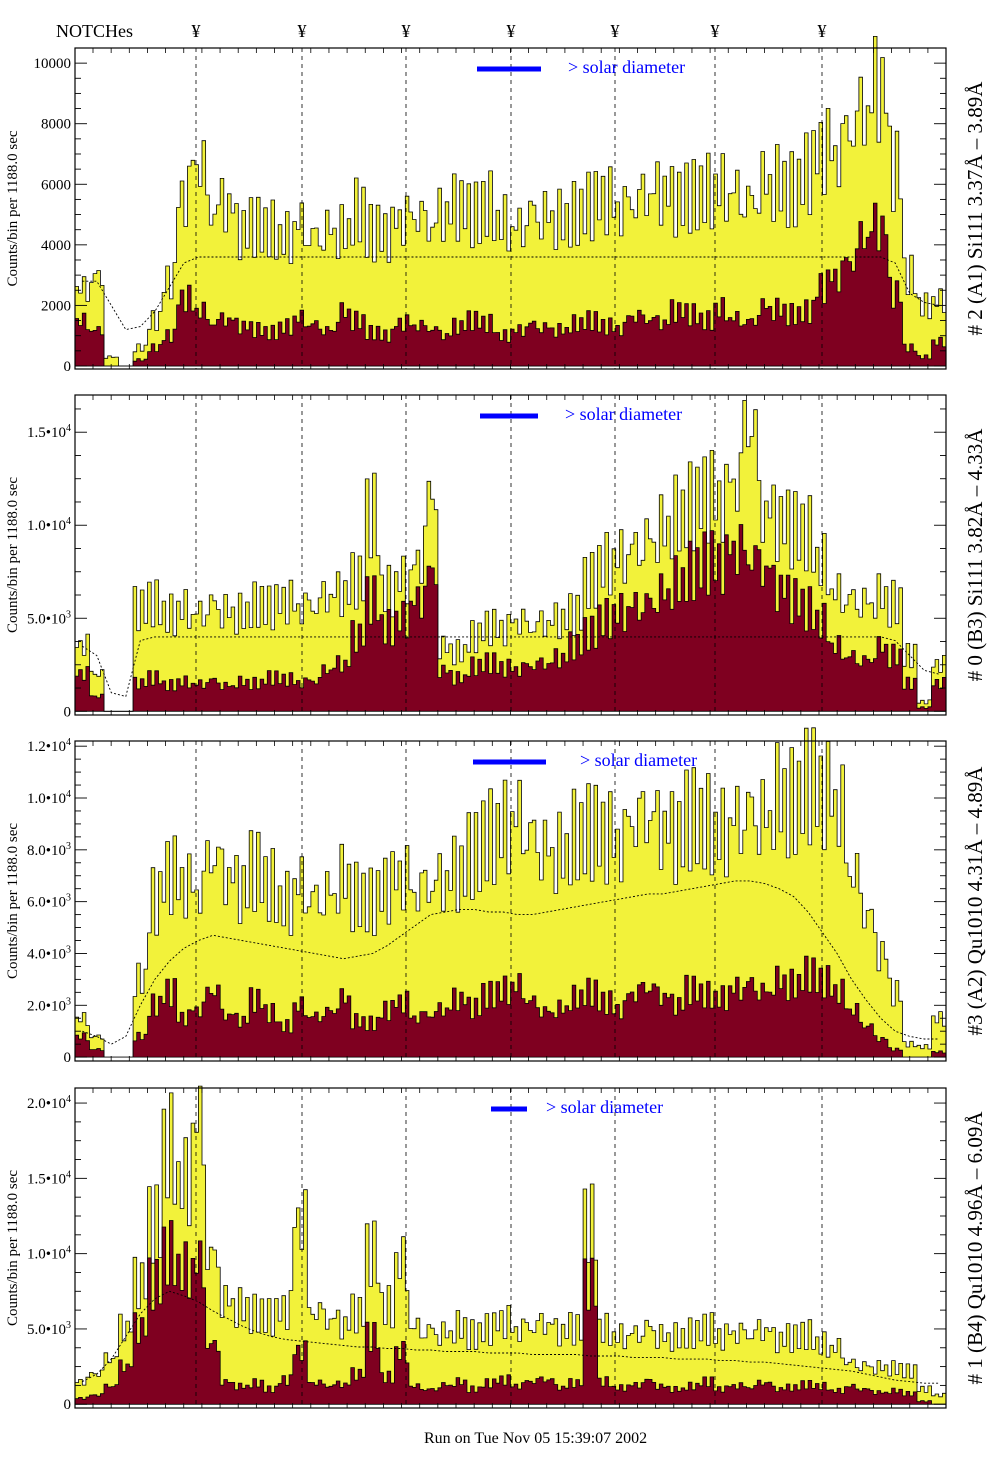 The width and height of the screenshot is (1004, 1476). I want to click on y-tick-label: 4000, so click(56, 246).